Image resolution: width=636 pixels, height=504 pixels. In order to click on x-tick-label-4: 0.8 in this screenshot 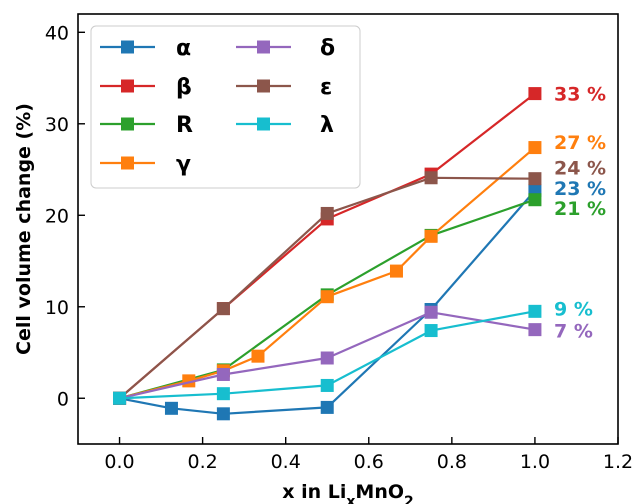, I will do `click(452, 462)`.